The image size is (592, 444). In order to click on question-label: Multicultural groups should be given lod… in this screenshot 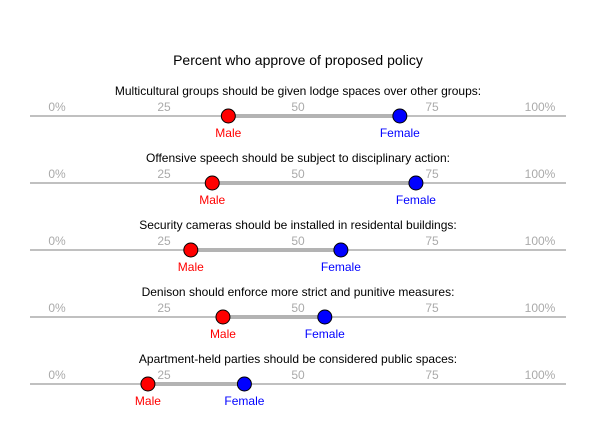, I will do `click(298, 91)`.